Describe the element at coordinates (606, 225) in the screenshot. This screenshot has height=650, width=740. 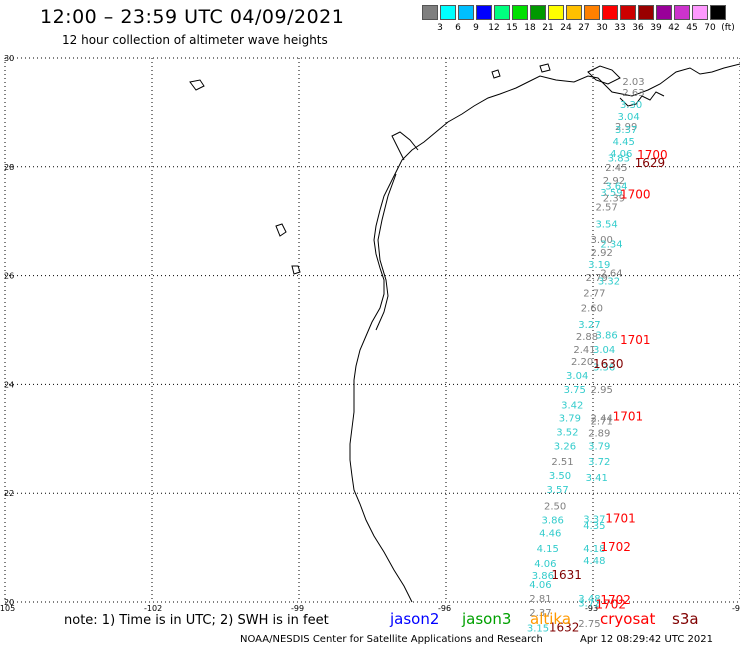
I see `wave-height-observation: 3.54` at that location.